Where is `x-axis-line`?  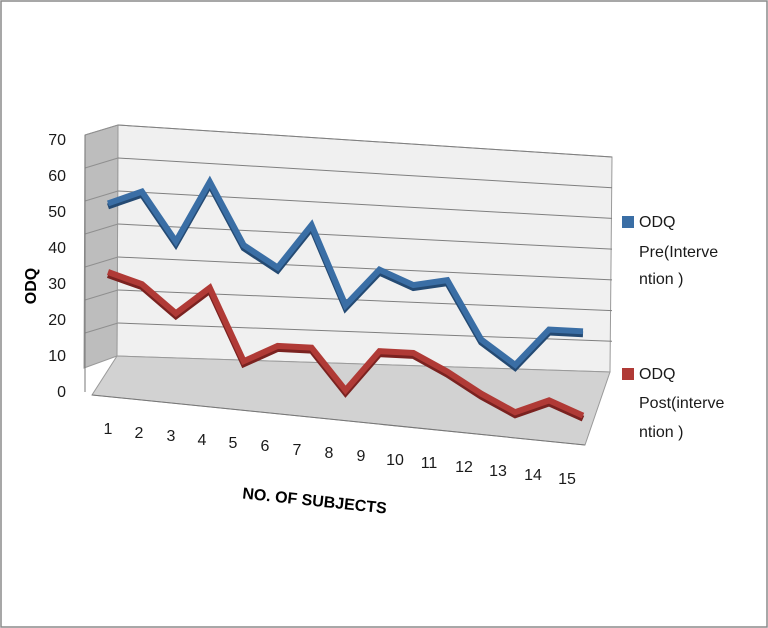
x-axis-line is located at coordinates (338, 420).